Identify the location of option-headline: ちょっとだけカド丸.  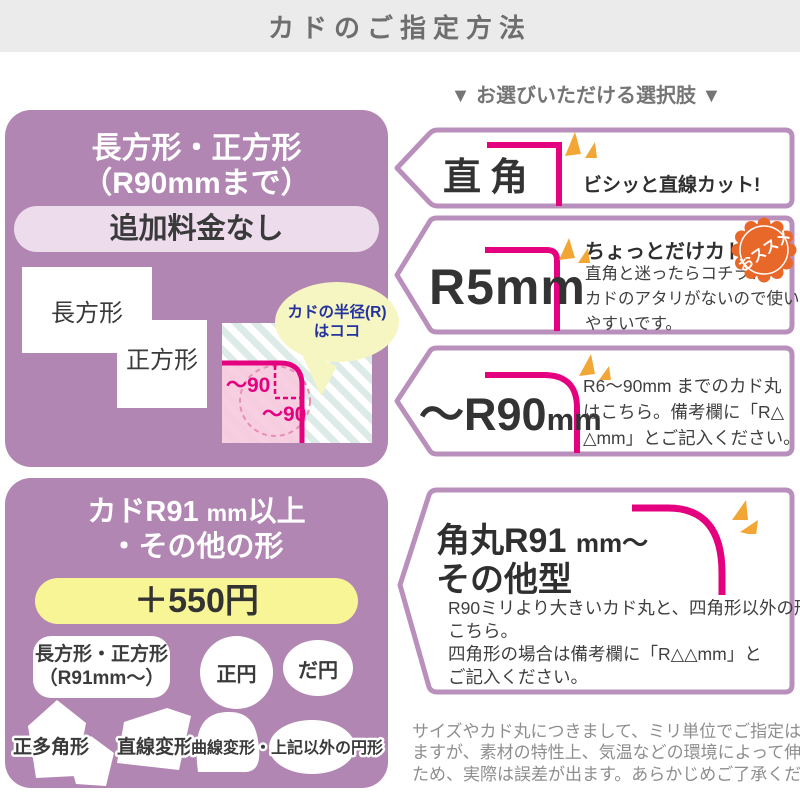
(675, 252).